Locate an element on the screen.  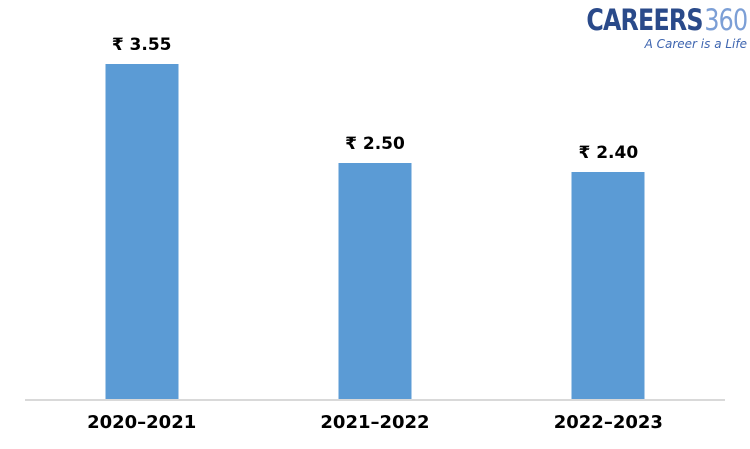
bar-value-label: ₹ 2.50 is located at coordinates (375, 144).